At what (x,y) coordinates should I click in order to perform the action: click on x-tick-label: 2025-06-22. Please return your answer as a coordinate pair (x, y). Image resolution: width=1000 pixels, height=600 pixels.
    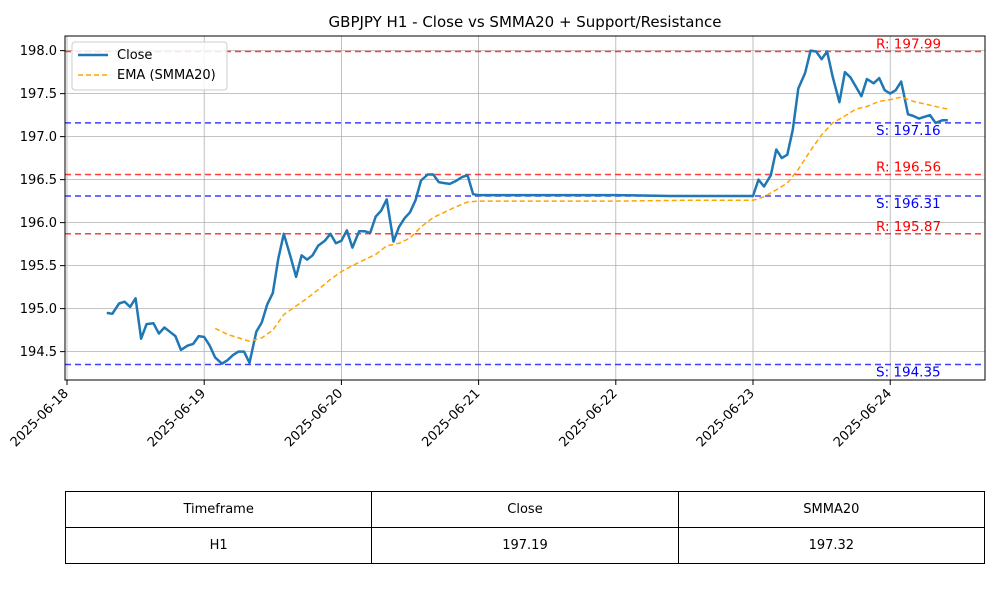
    Looking at the image, I should click on (589, 418).